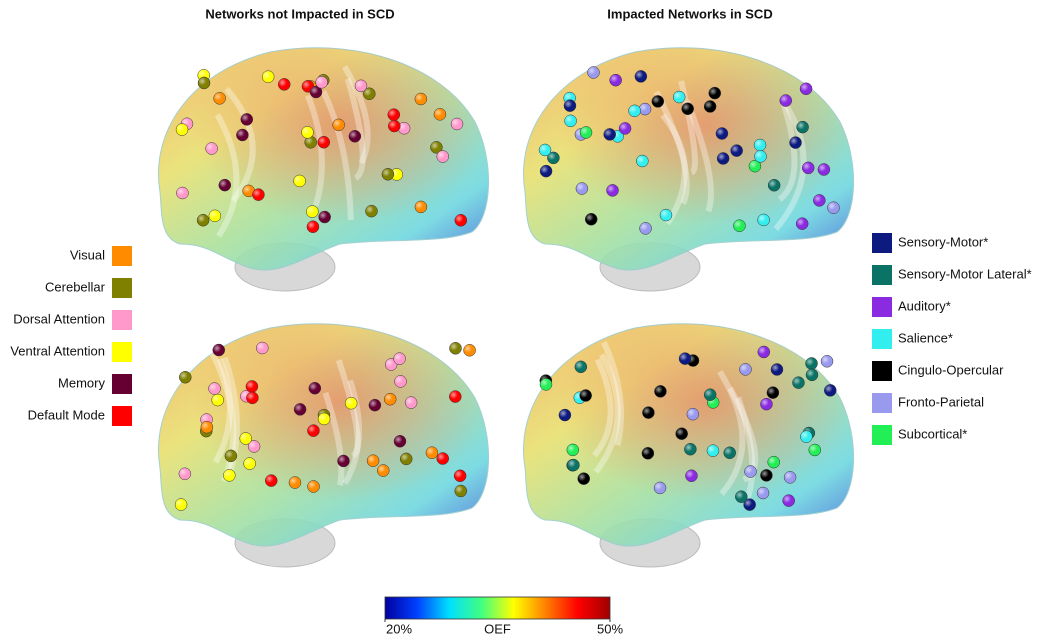 This screenshot has width=1045, height=644. What do you see at coordinates (299, 13) in the screenshot?
I see `panel-title: Networks not Impacted in SCD` at bounding box center [299, 13].